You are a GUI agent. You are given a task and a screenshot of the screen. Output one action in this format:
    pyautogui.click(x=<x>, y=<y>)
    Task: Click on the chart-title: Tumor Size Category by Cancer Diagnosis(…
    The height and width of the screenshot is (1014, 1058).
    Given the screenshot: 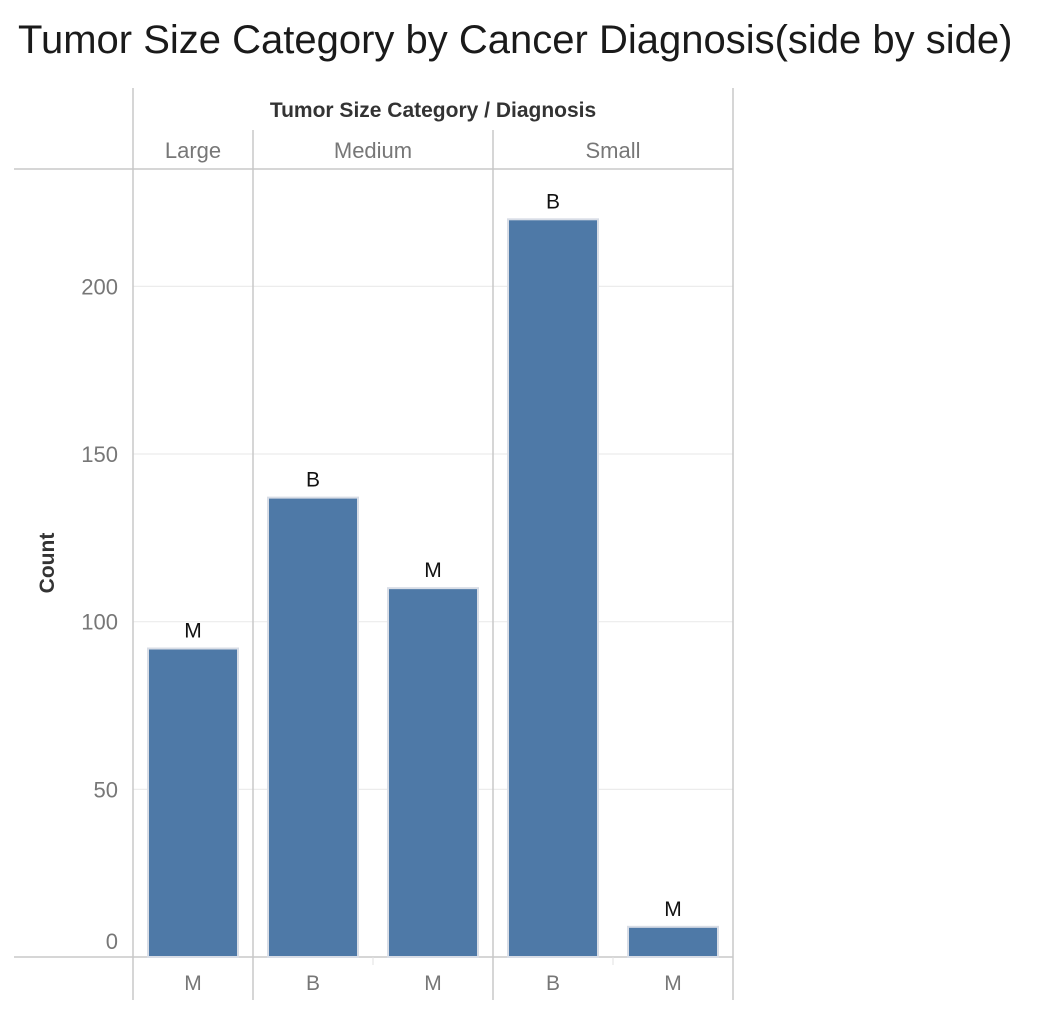 What is the action you would take?
    pyautogui.click(x=515, y=40)
    